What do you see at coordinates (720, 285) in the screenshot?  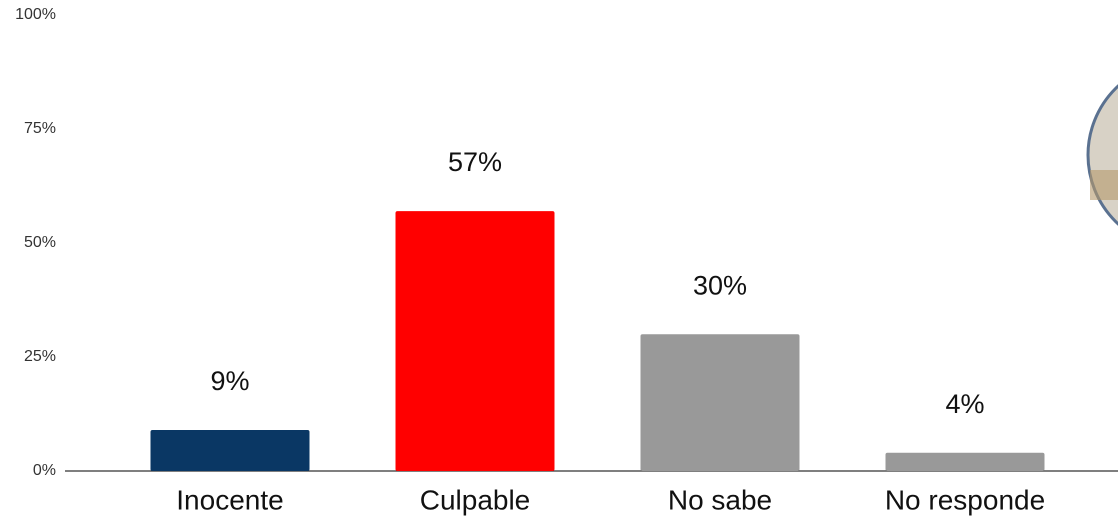 I see `value-label: 30%` at bounding box center [720, 285].